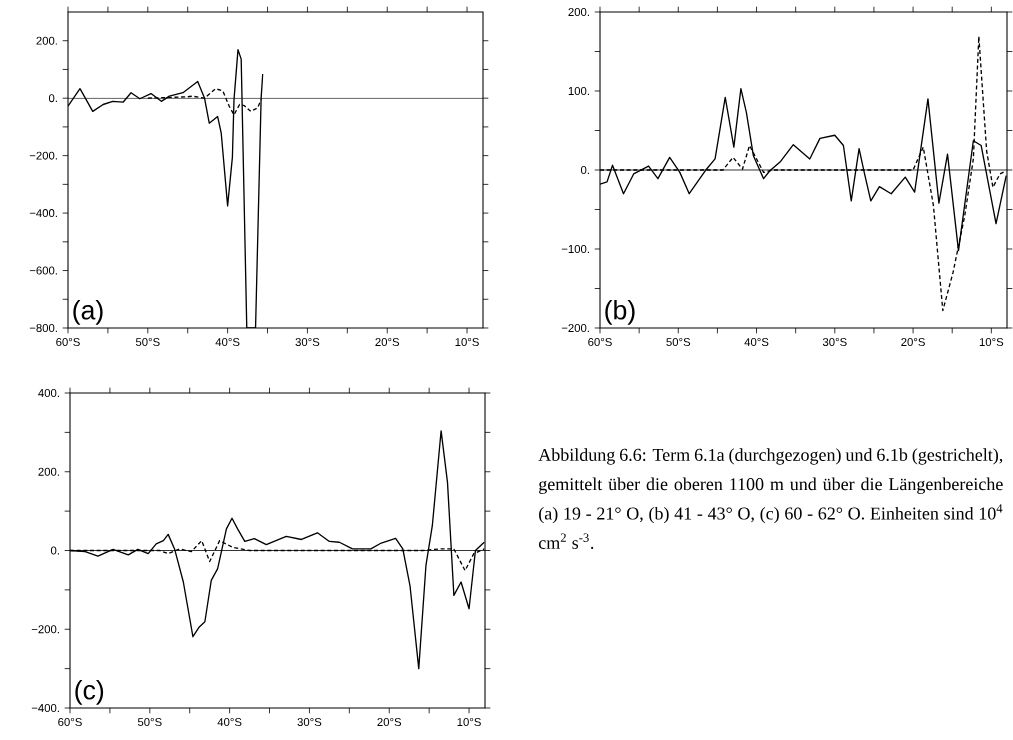  What do you see at coordinates (48, 393) in the screenshot?
I see `y-tick-label: 400.` at bounding box center [48, 393].